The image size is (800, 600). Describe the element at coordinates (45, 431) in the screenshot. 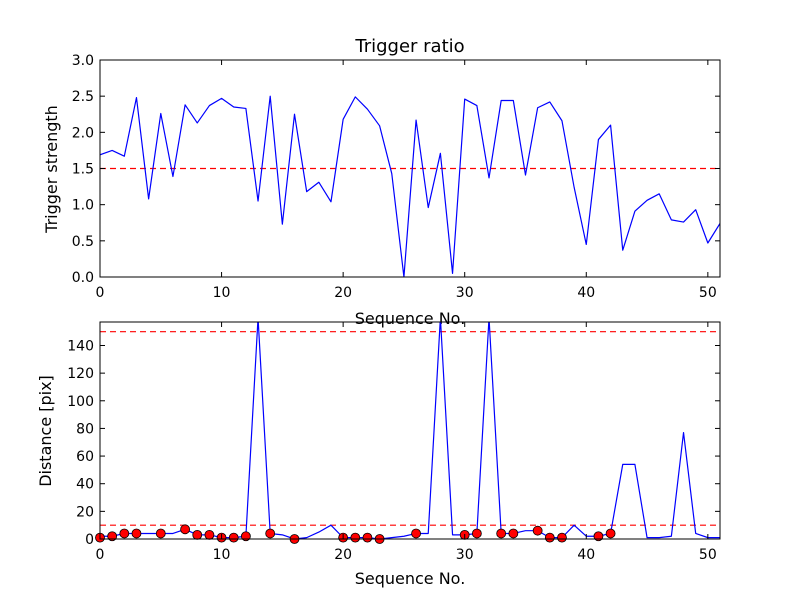

I see `bottom-chart-ylabel: Distance [pix]` at that location.